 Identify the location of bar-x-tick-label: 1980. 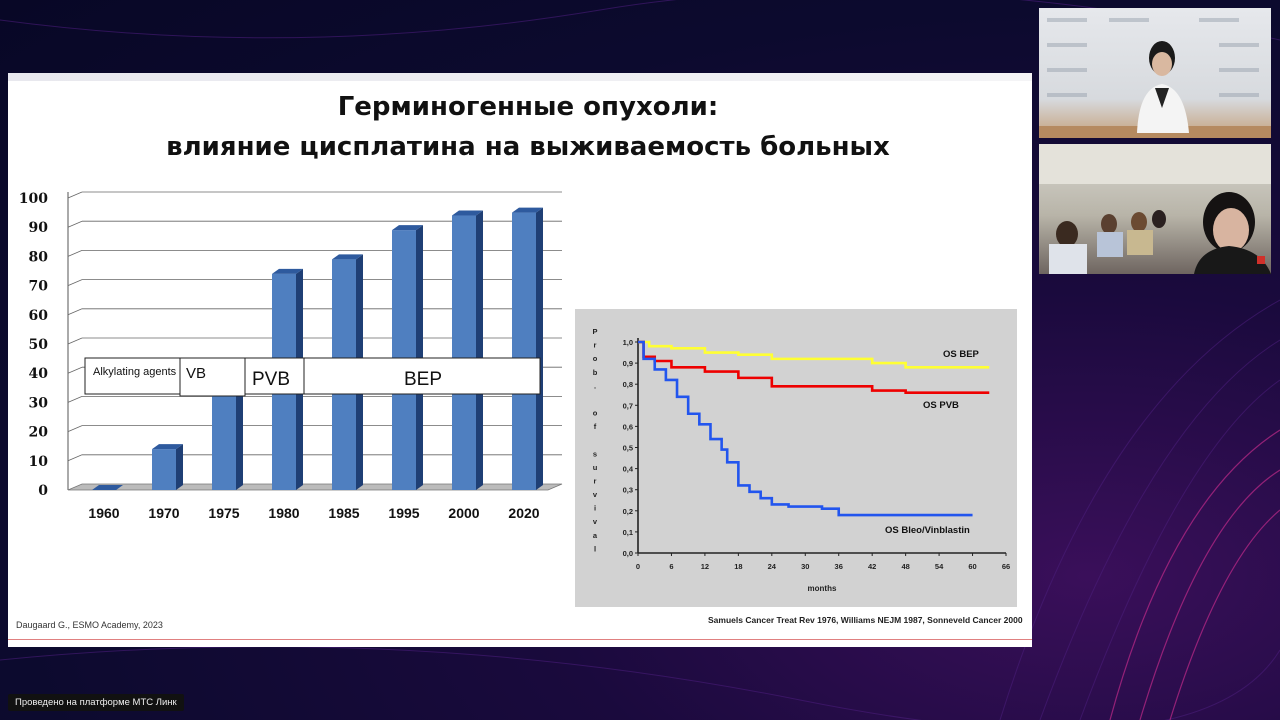
(283, 511).